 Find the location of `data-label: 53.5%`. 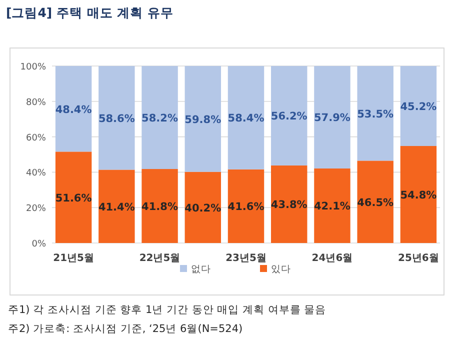

data-label: 53.5% is located at coordinates (375, 114).